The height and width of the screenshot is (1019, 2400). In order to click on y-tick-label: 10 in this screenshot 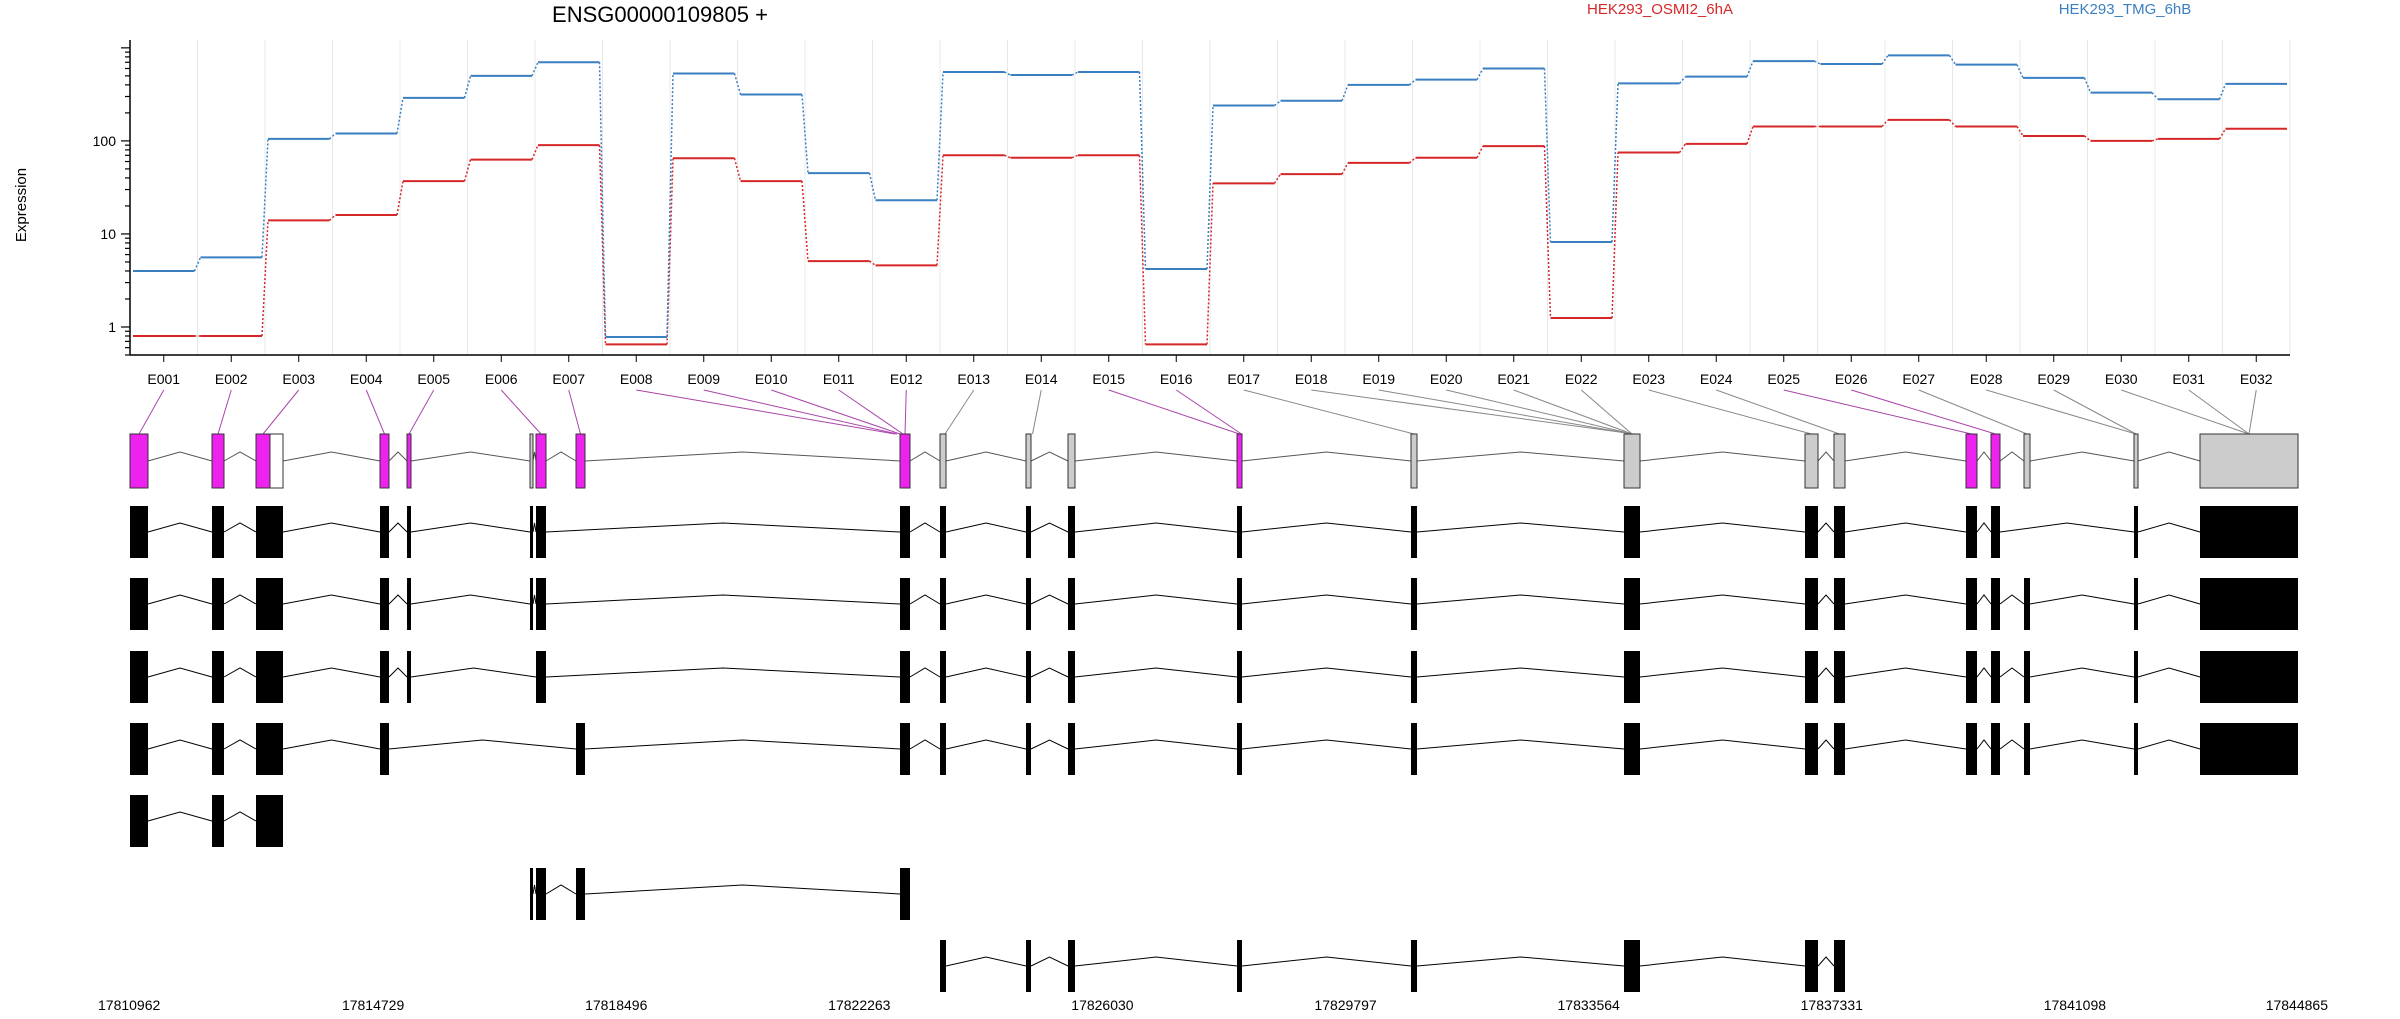, I will do `click(108, 234)`.